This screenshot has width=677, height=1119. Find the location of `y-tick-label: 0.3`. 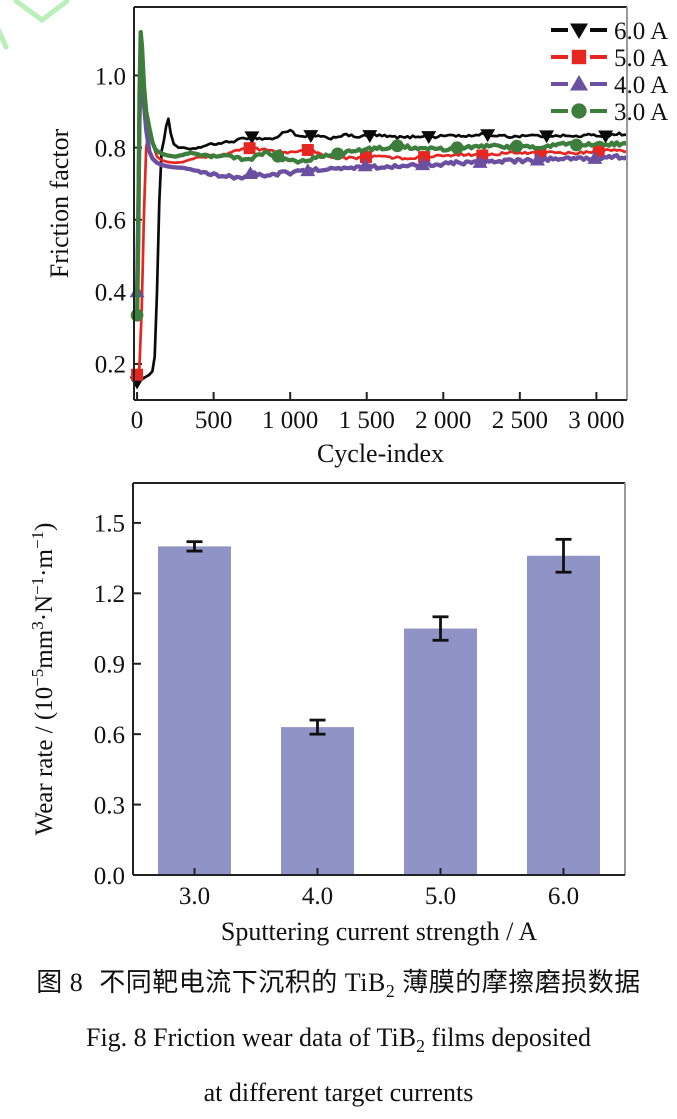

y-tick-label: 0.3 is located at coordinates (109, 805).